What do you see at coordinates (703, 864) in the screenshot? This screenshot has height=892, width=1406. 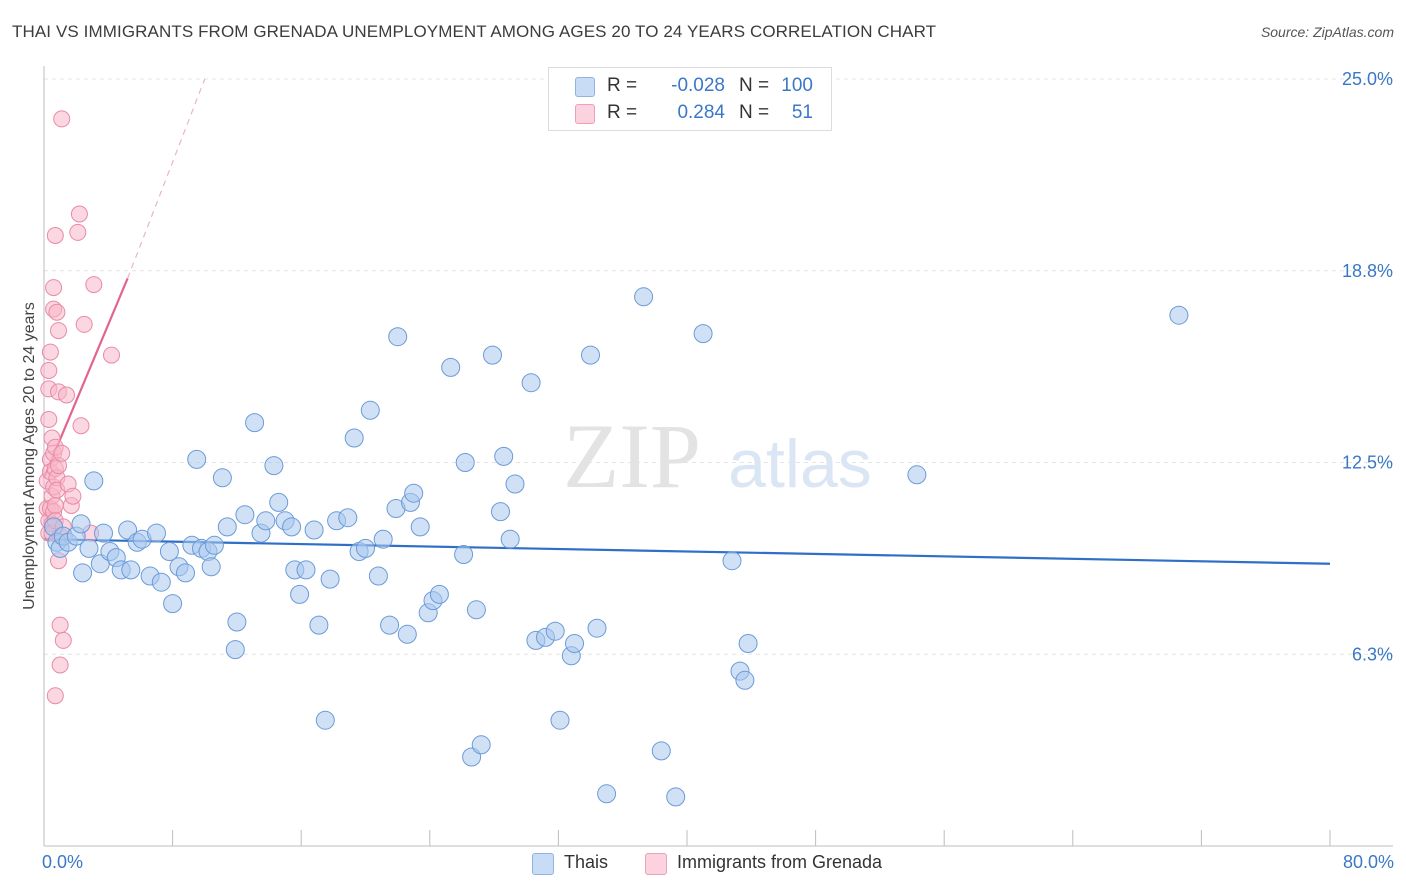 I see `legend: Thais Immigrants from Grenada` at bounding box center [703, 864].